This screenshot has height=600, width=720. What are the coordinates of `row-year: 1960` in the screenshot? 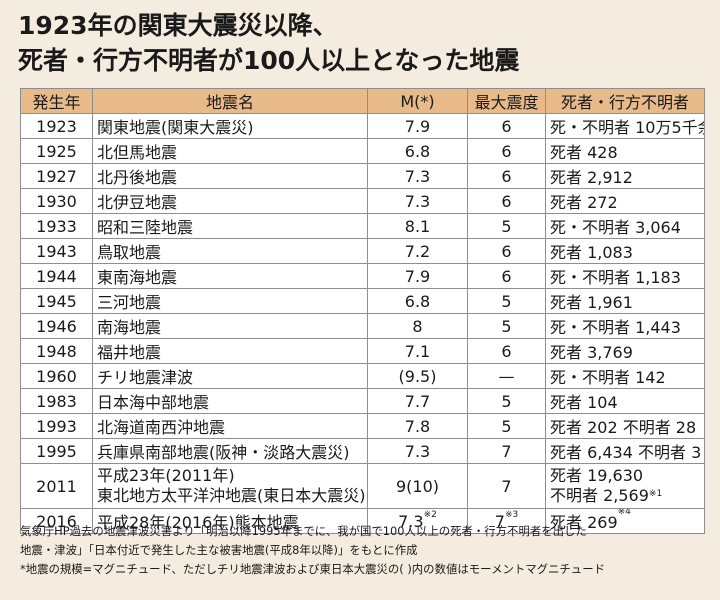 It's located at (56, 376).